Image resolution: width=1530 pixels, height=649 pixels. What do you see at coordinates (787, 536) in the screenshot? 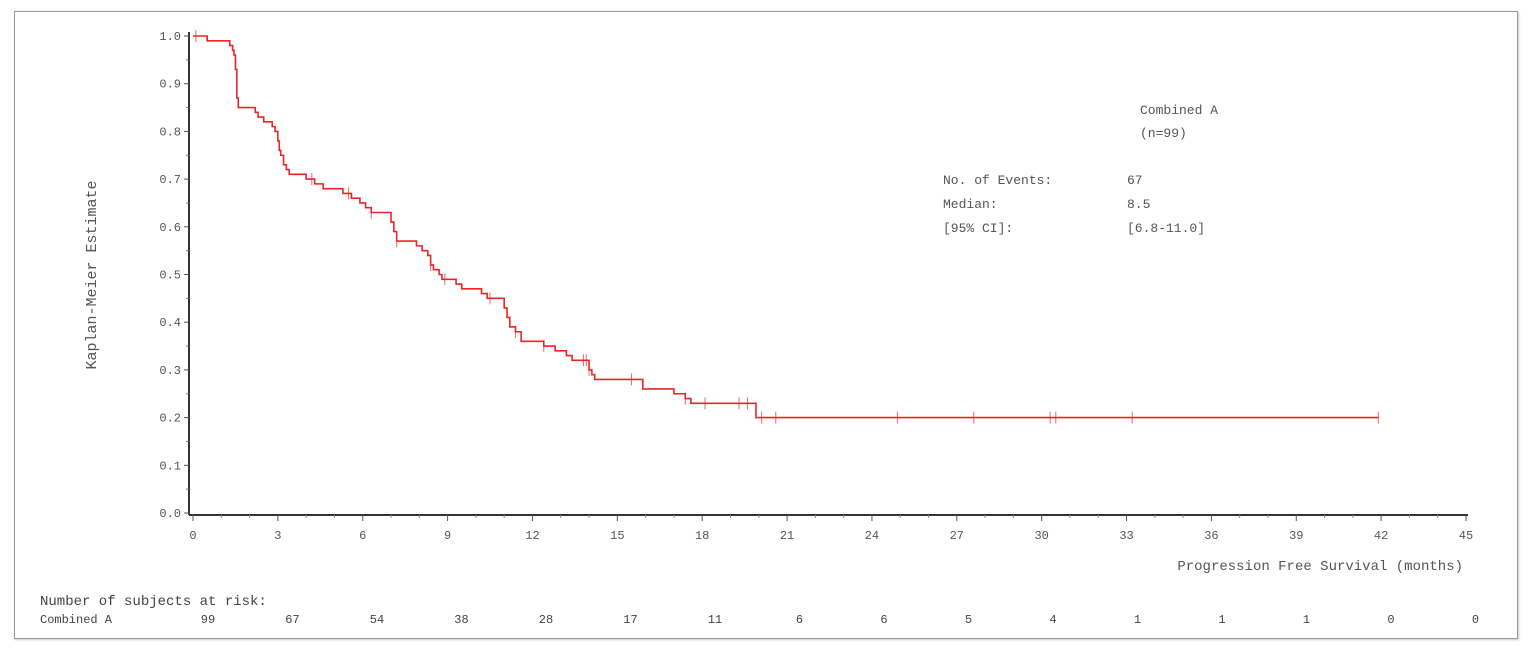
I see `x-tick-label: 21` at bounding box center [787, 536].